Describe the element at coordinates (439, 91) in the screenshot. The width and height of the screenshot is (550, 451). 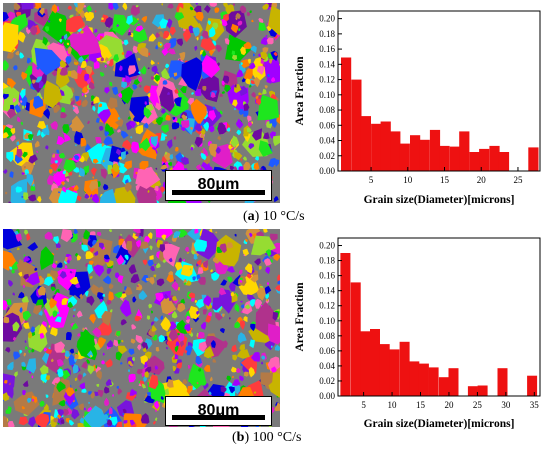
I see `plot-frame` at that location.